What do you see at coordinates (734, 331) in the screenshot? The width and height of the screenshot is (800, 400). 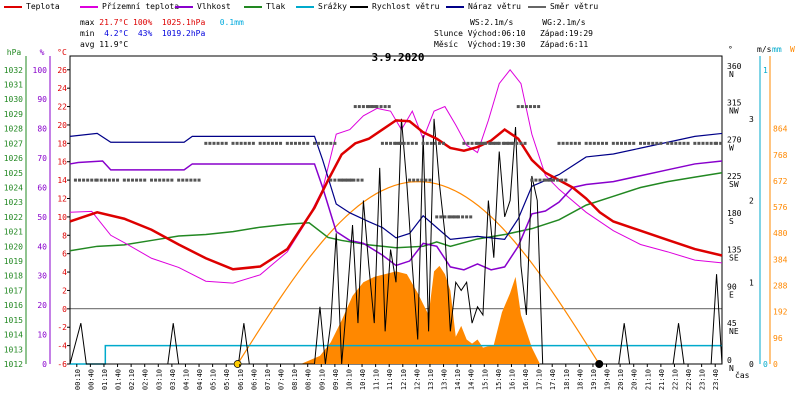 I see `direction-tick-name: NE` at bounding box center [734, 331].